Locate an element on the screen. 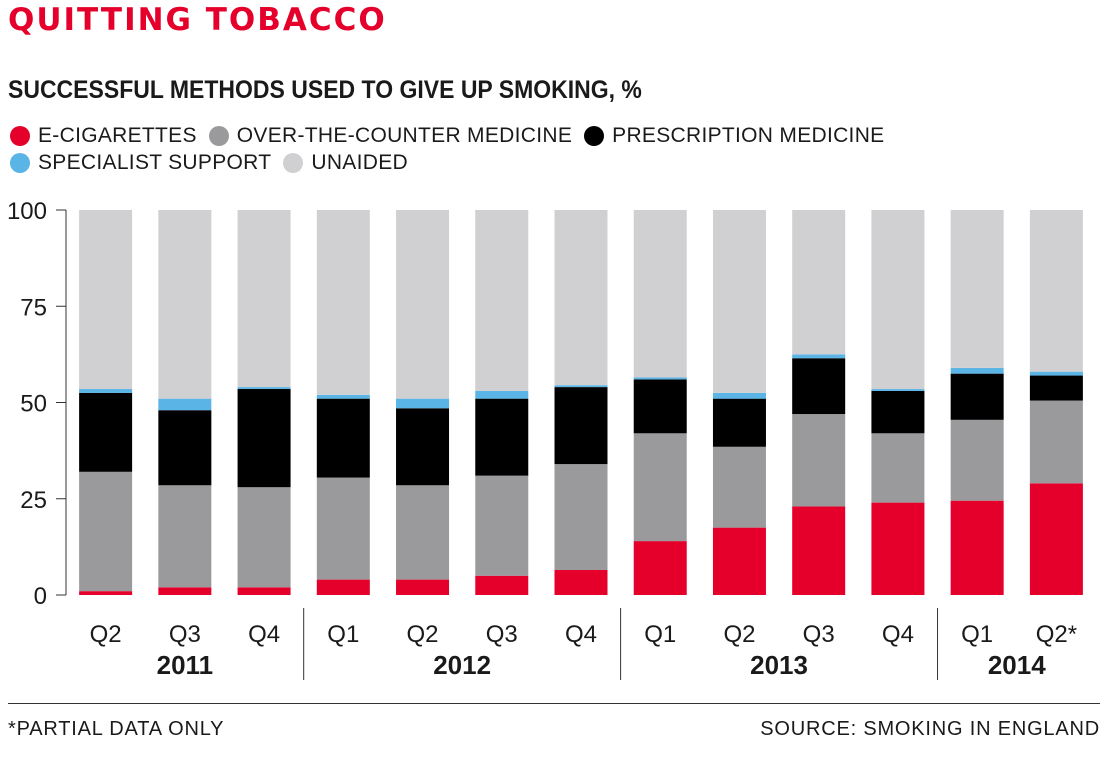 This screenshot has height=759, width=1108. legend-item-specialist-support: SPECIALIST SUPPORT is located at coordinates (140, 163).